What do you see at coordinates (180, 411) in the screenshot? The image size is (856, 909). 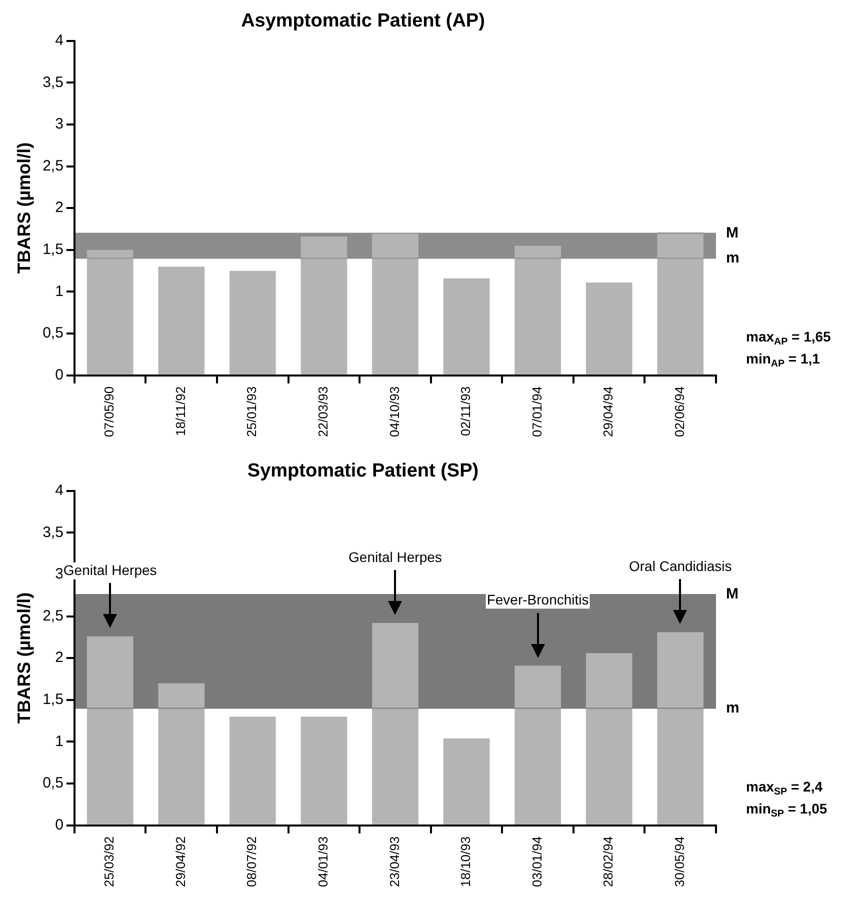 I see `x-tick-label: 18/11/92` at bounding box center [180, 411].